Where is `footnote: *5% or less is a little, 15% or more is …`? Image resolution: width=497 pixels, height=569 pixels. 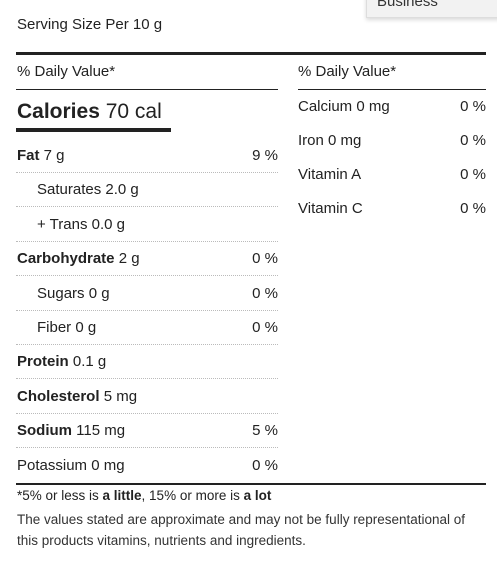 footnote: *5% or less is a little, 15% or more is … is located at coordinates (144, 496).